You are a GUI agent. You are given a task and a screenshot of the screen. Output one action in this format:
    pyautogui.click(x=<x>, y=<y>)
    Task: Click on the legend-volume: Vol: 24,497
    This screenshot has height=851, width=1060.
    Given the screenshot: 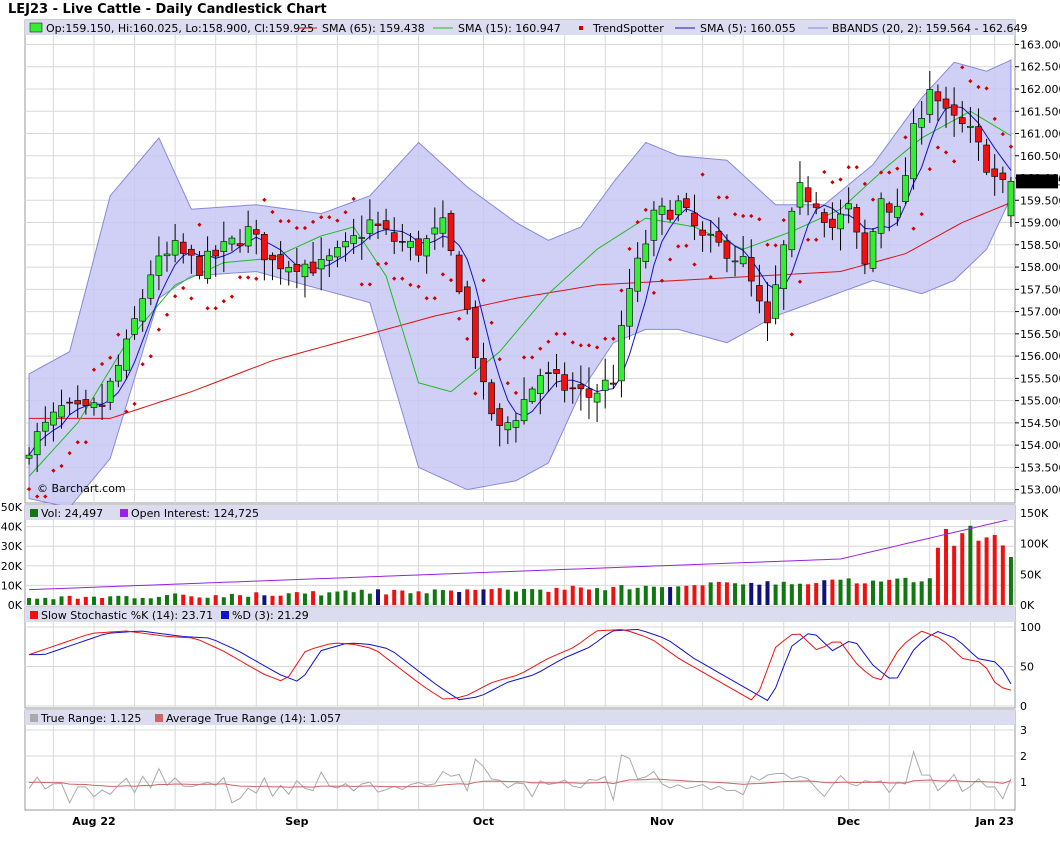 What is the action you would take?
    pyautogui.click(x=72, y=513)
    